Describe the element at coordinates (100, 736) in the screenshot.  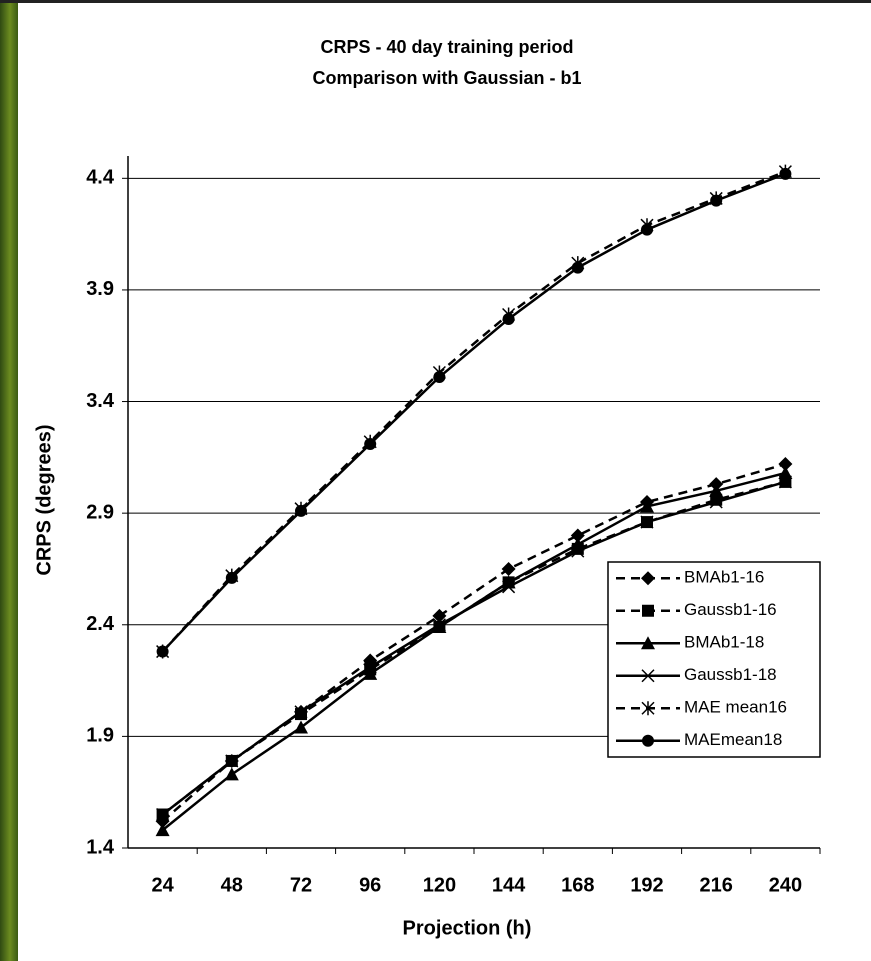
I see `y-tick-label: 1.9` at that location.